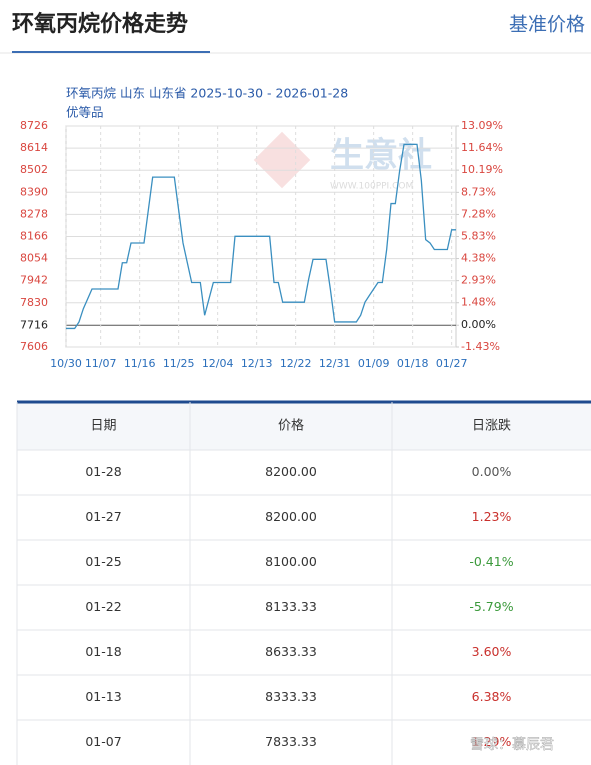 This screenshot has width=591, height=765. Describe the element at coordinates (103, 561) in the screenshot. I see `table-cell: 01-25` at that location.